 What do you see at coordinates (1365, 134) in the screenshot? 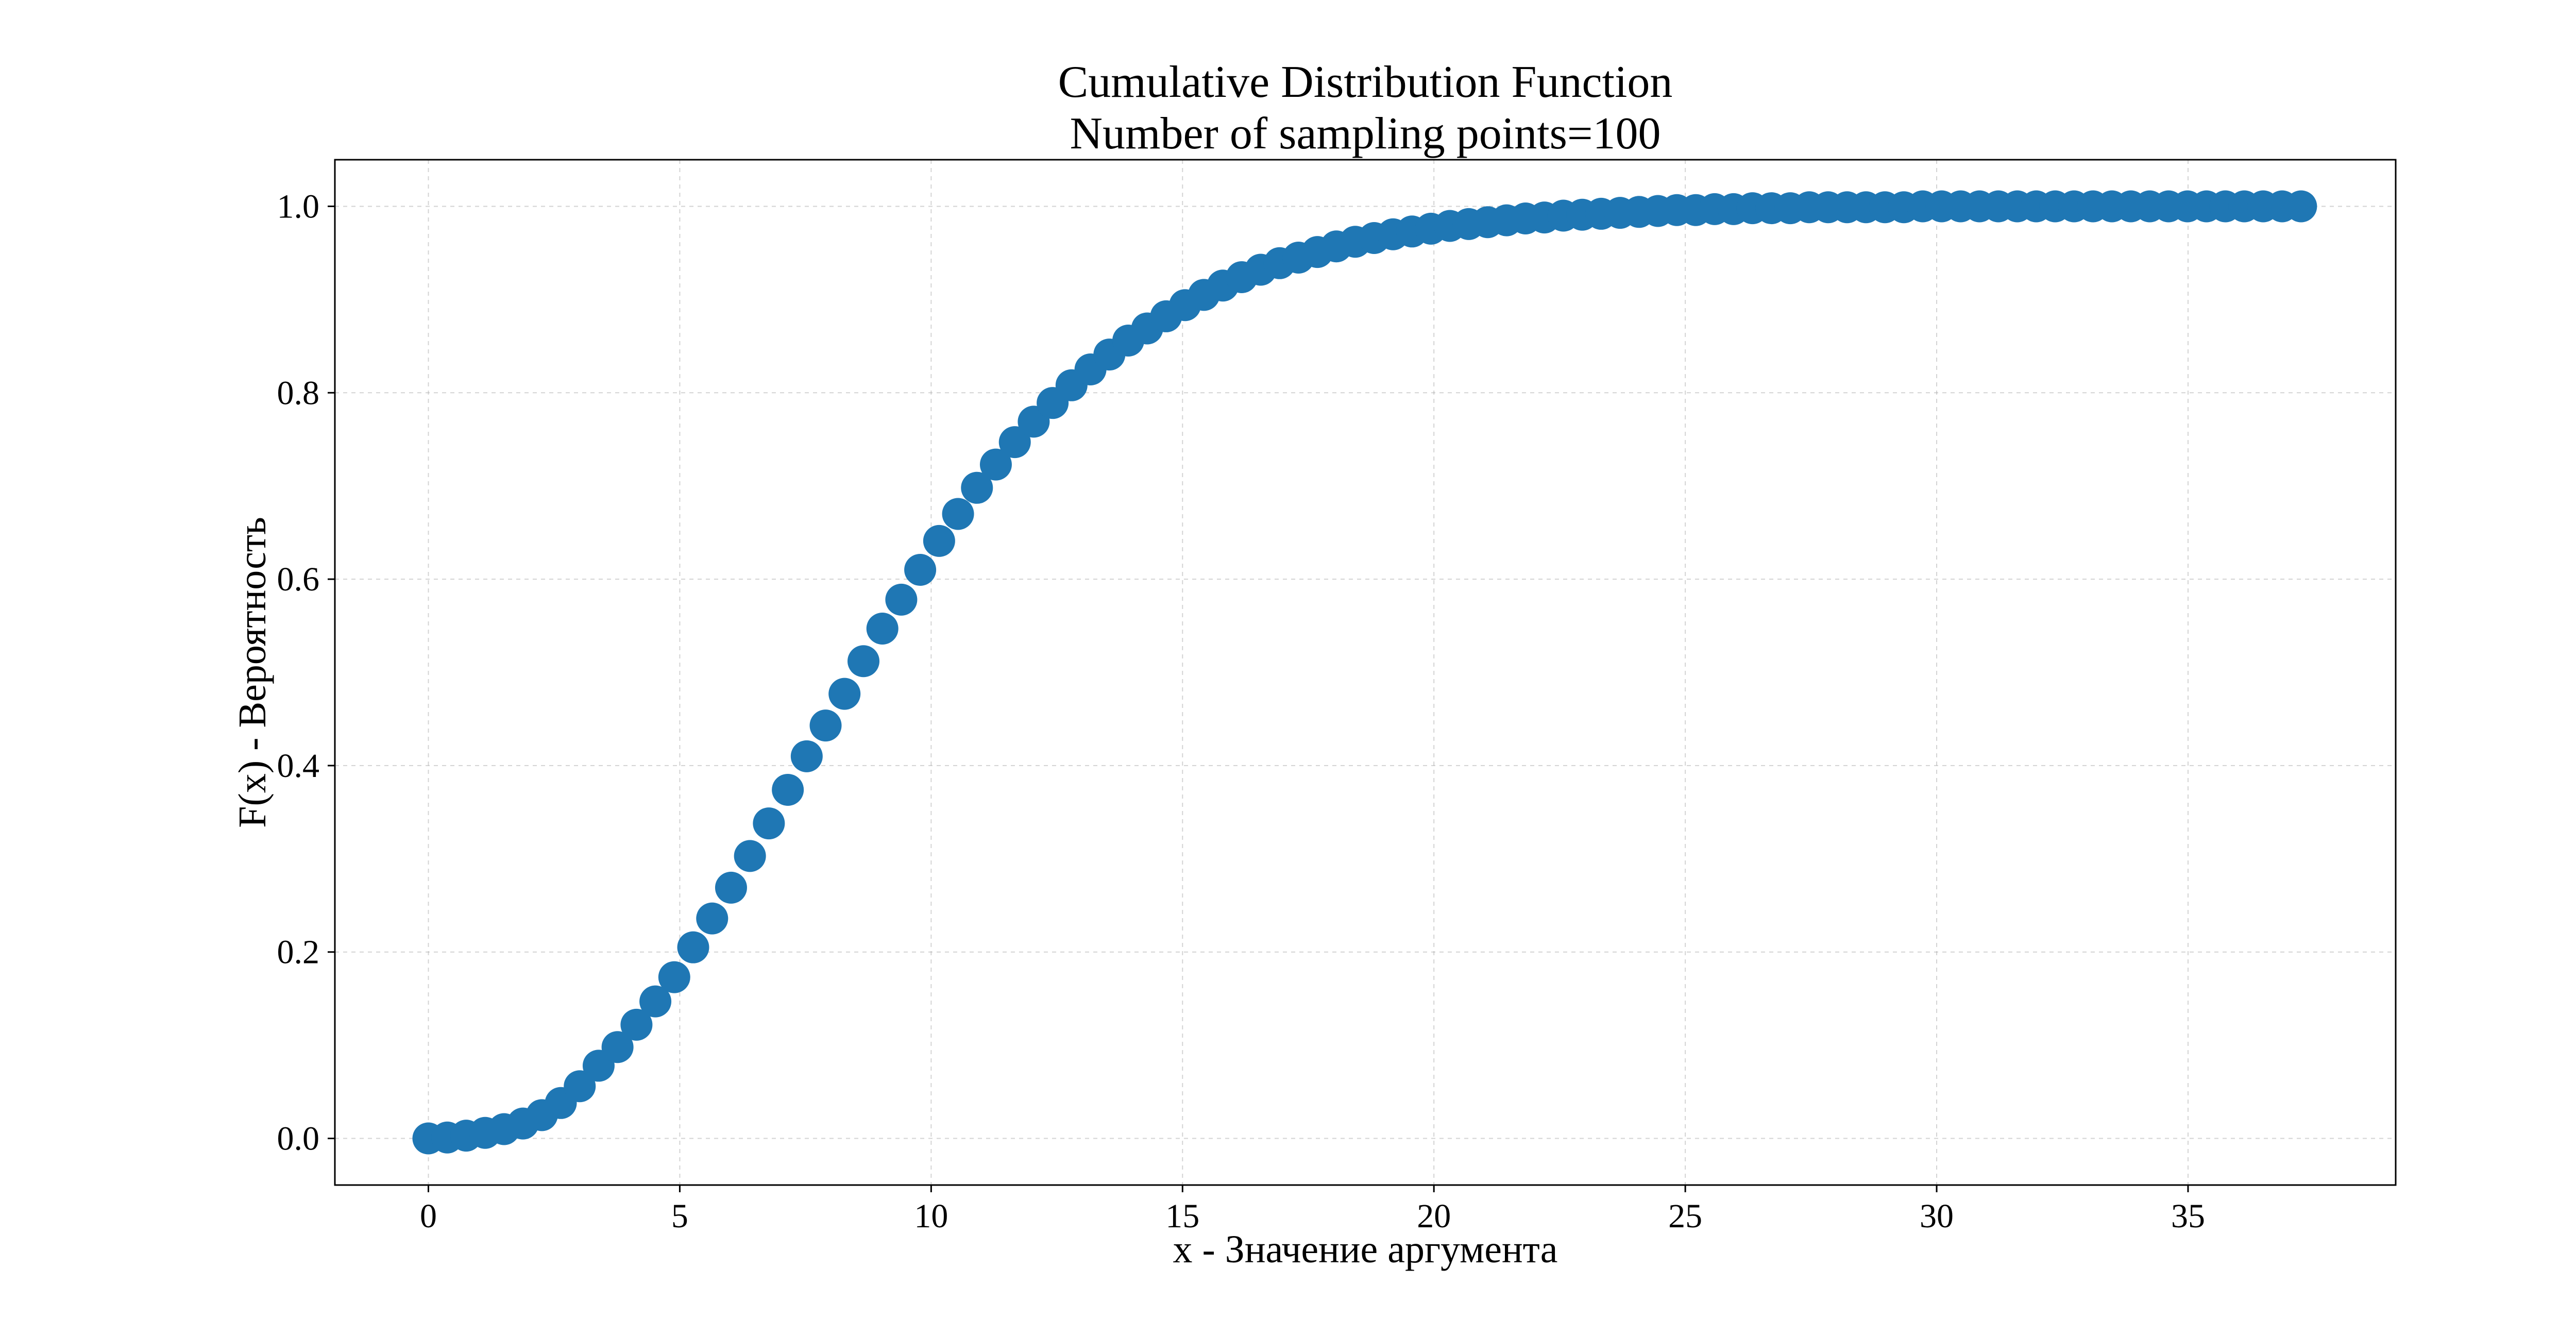
I see `chart-subtitle: Number of sampling points=100` at bounding box center [1365, 134].